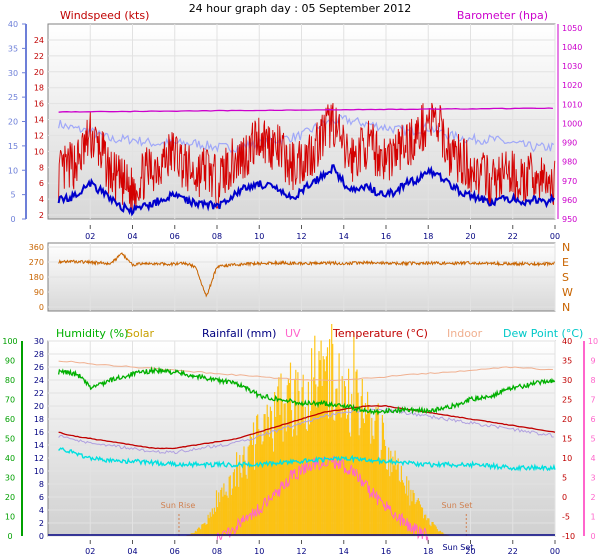 The height and width of the screenshot is (555, 600). What do you see at coordinates (41, 536) in the screenshot?
I see `p3-rainfall-tick-label: 0` at bounding box center [41, 536].